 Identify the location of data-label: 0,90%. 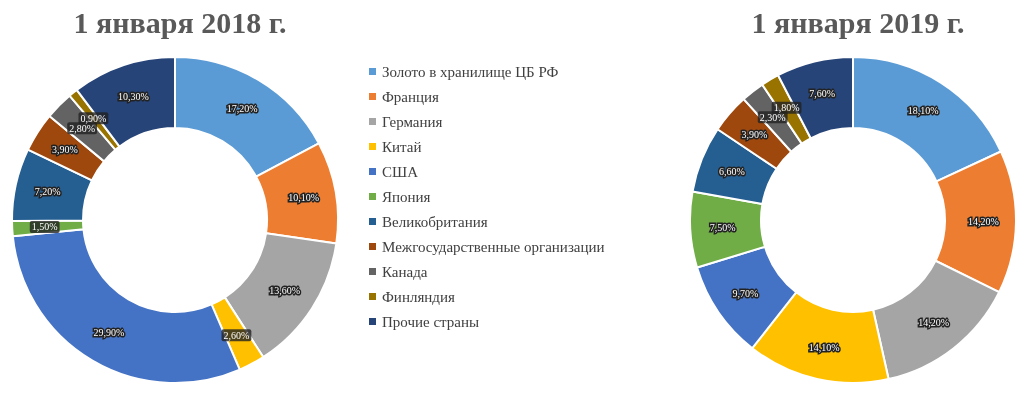
(93, 118).